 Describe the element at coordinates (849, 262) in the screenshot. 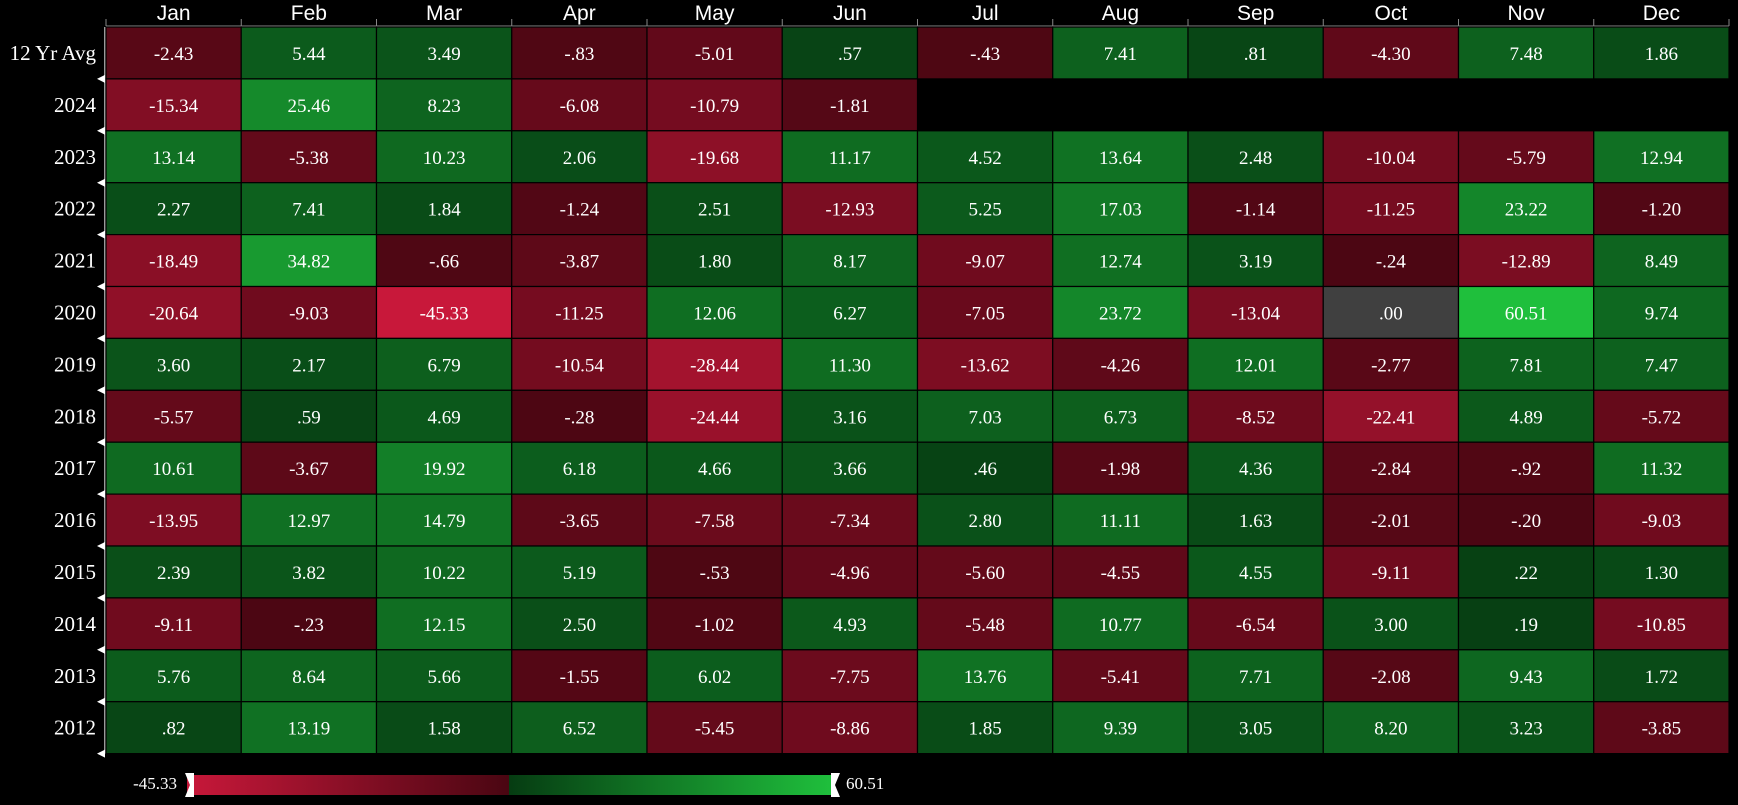

I see `cell-value-label: 8.17` at that location.